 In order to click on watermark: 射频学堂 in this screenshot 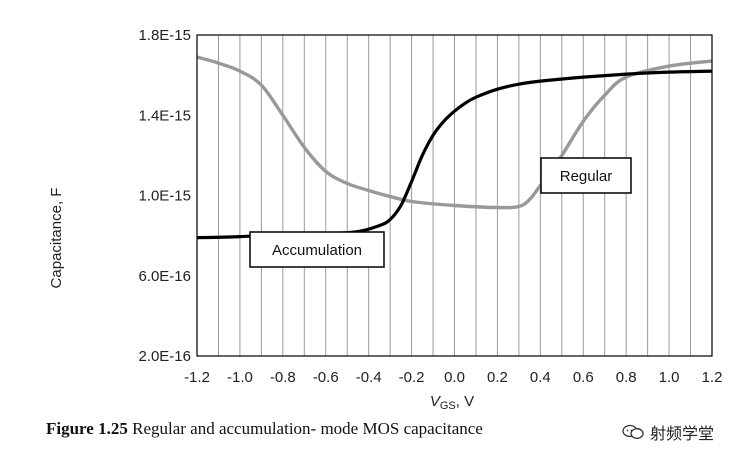, I will do `click(668, 432)`.